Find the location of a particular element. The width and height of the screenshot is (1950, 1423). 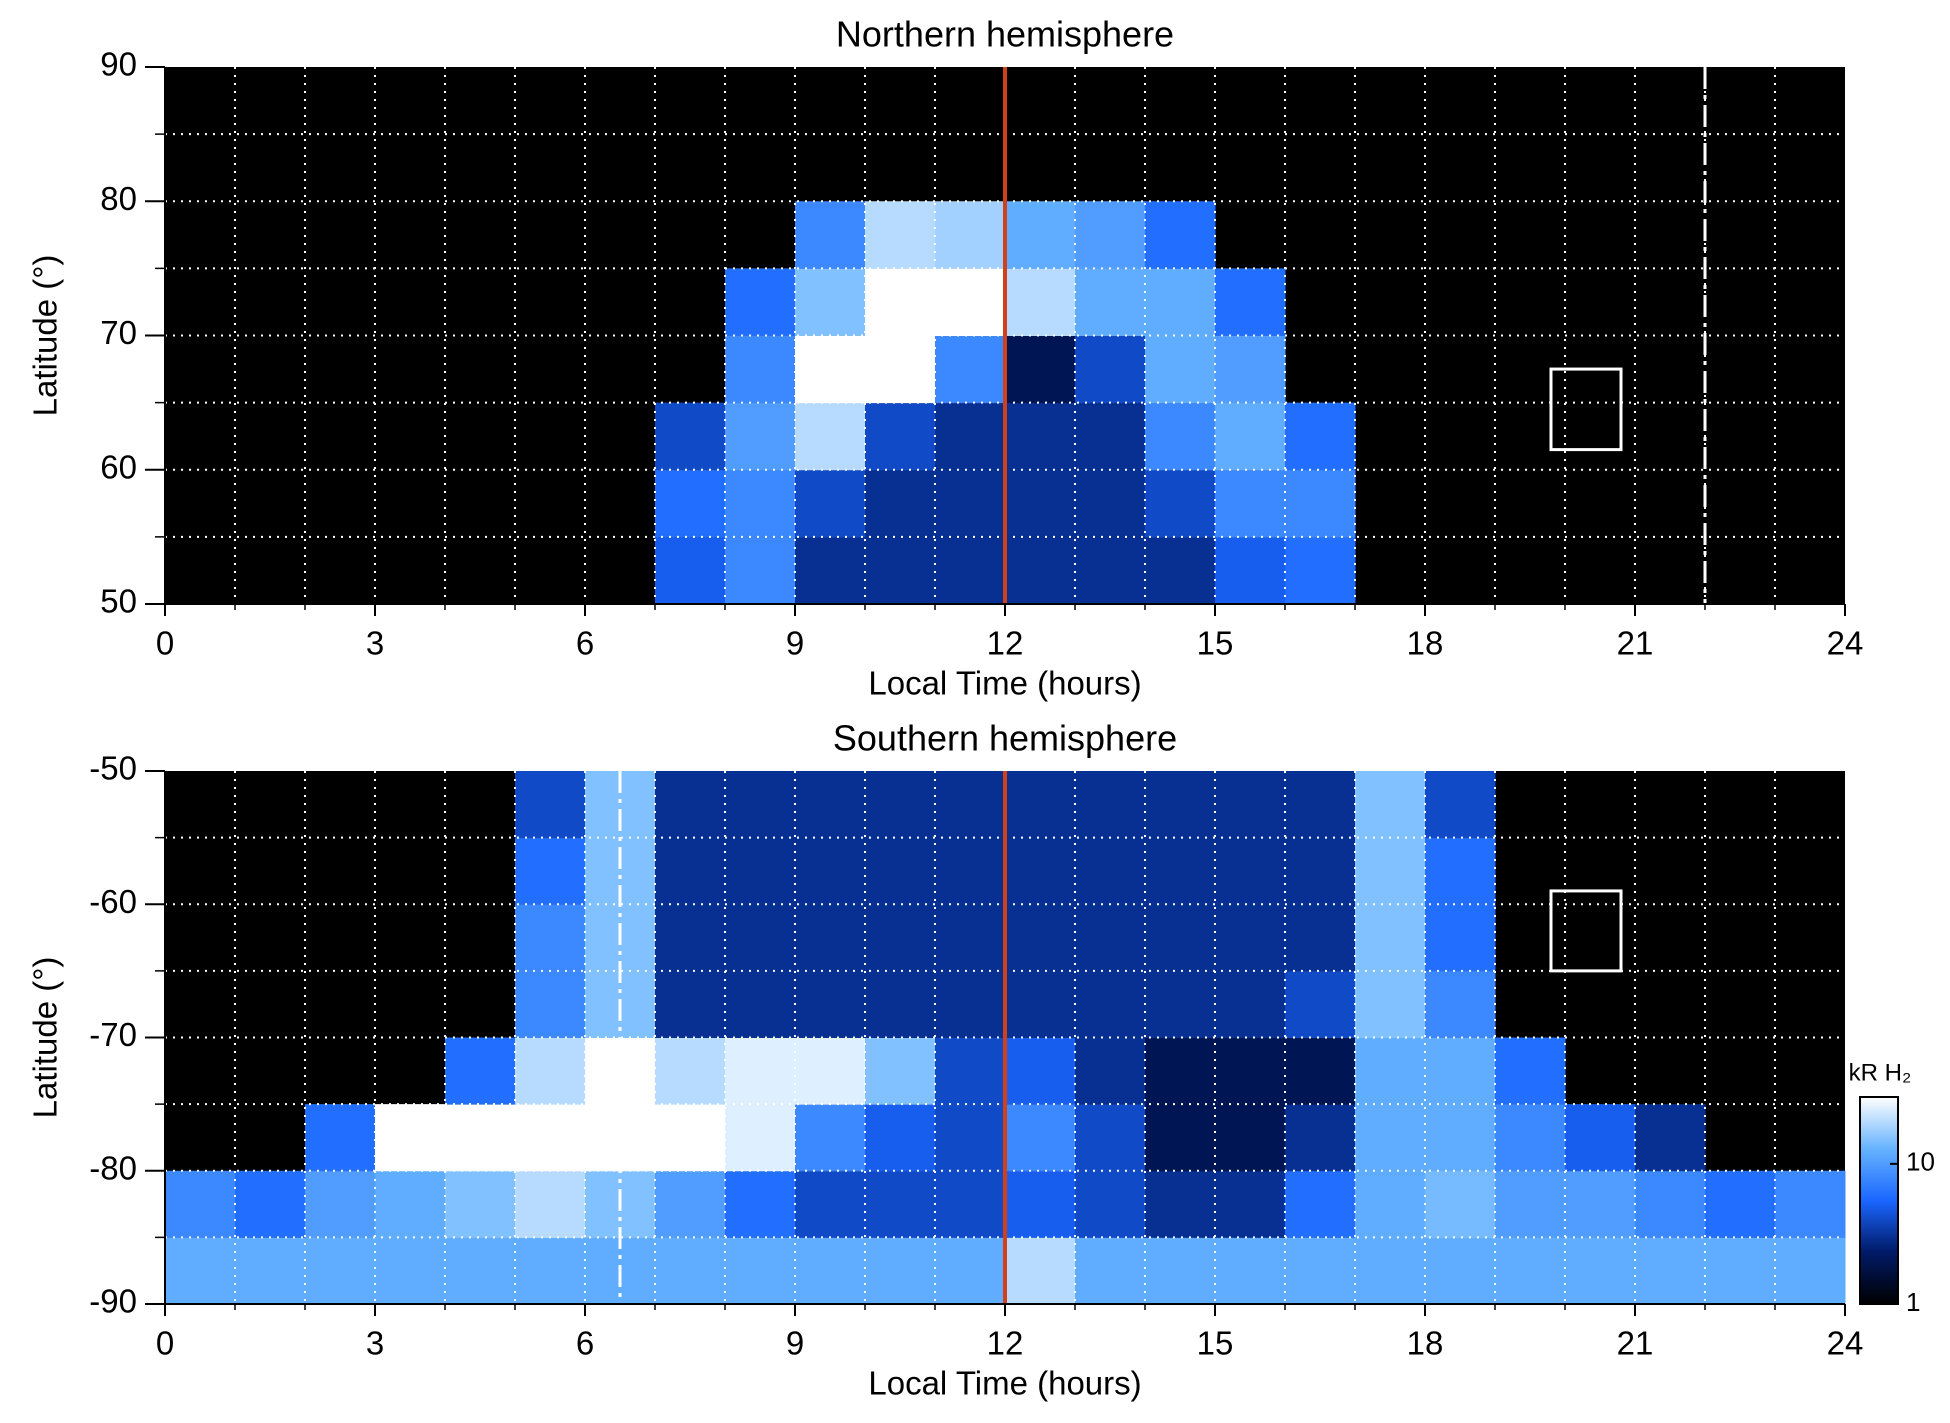

colorbar-tick-label: 10 is located at coordinates (1920, 1162).